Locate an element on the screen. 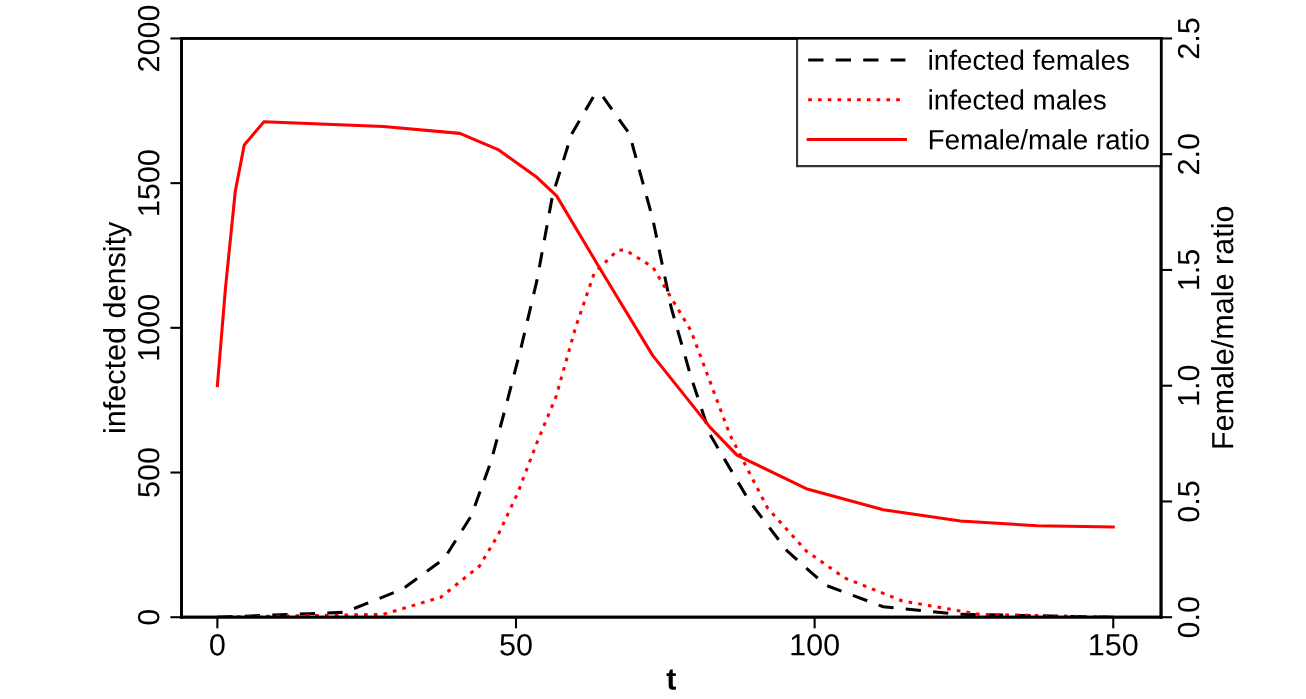 The height and width of the screenshot is (699, 1306). y2-tick-label: 0.5 is located at coordinates (1188, 501).